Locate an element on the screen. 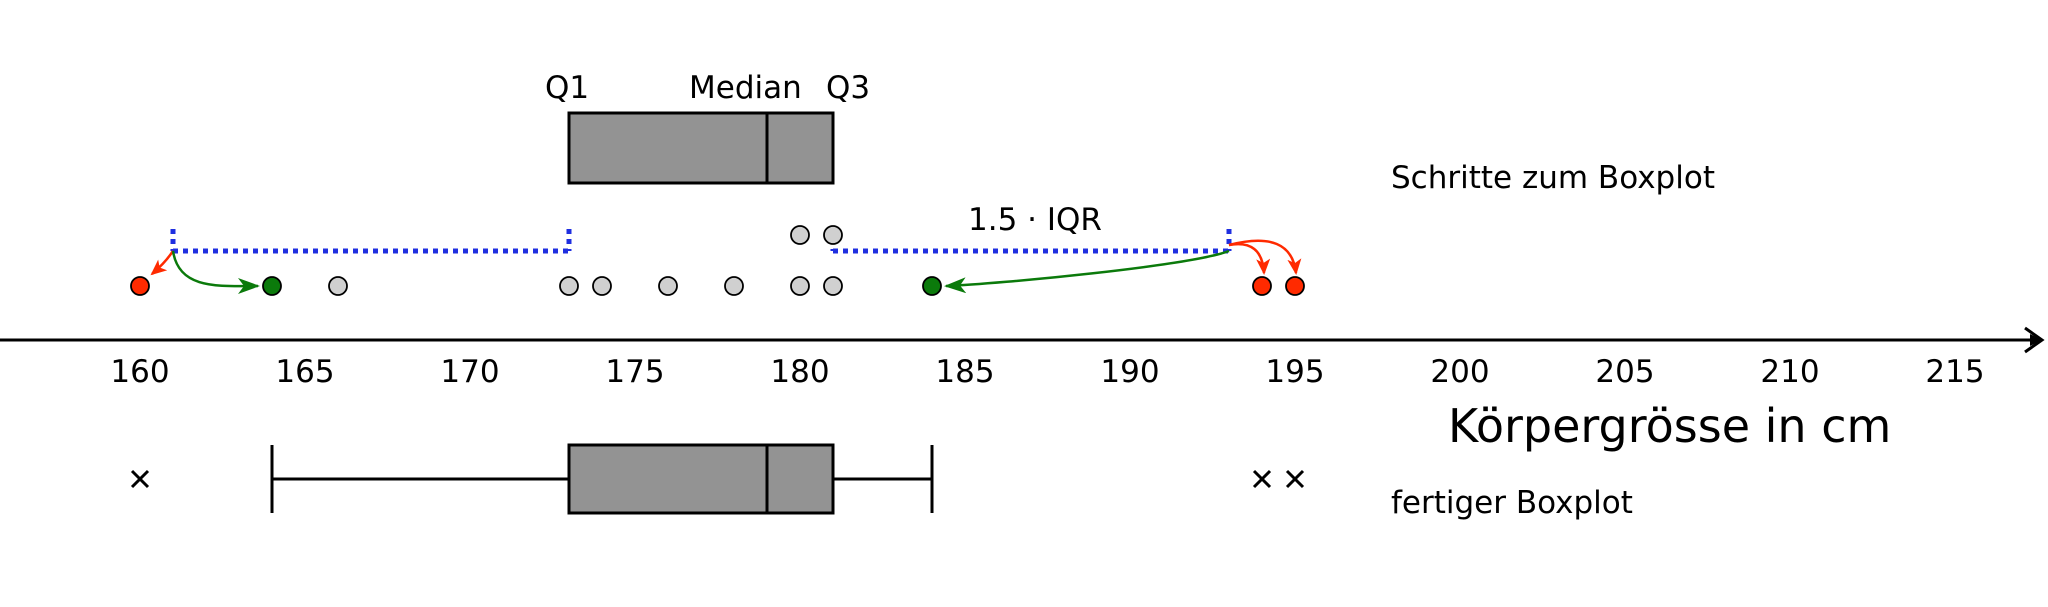  tick-label: 160 is located at coordinates (139, 372).